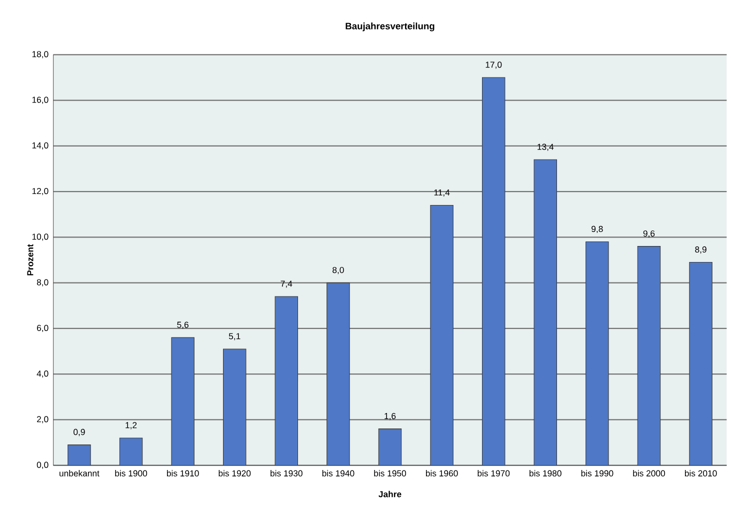 This screenshot has width=731, height=508. What do you see at coordinates (442, 473) in the screenshot?
I see `x-tick-label: bis 1960` at bounding box center [442, 473].